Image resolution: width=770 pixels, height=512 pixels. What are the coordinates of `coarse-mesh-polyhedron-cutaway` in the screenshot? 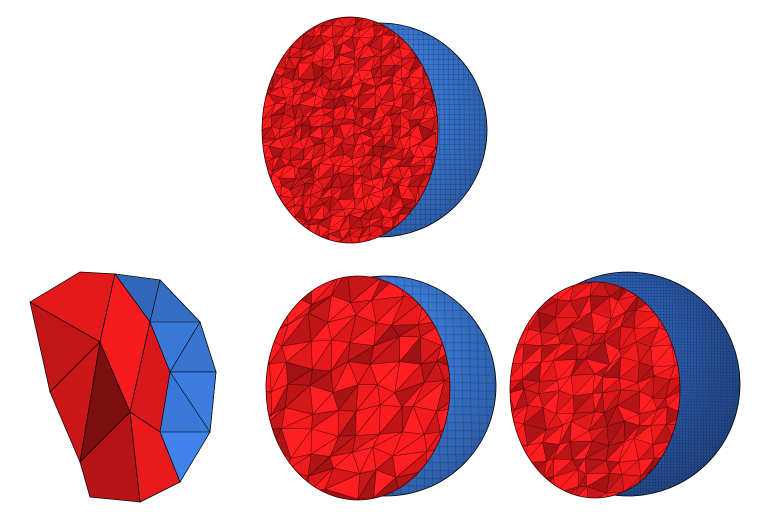 It's located at (125, 386).